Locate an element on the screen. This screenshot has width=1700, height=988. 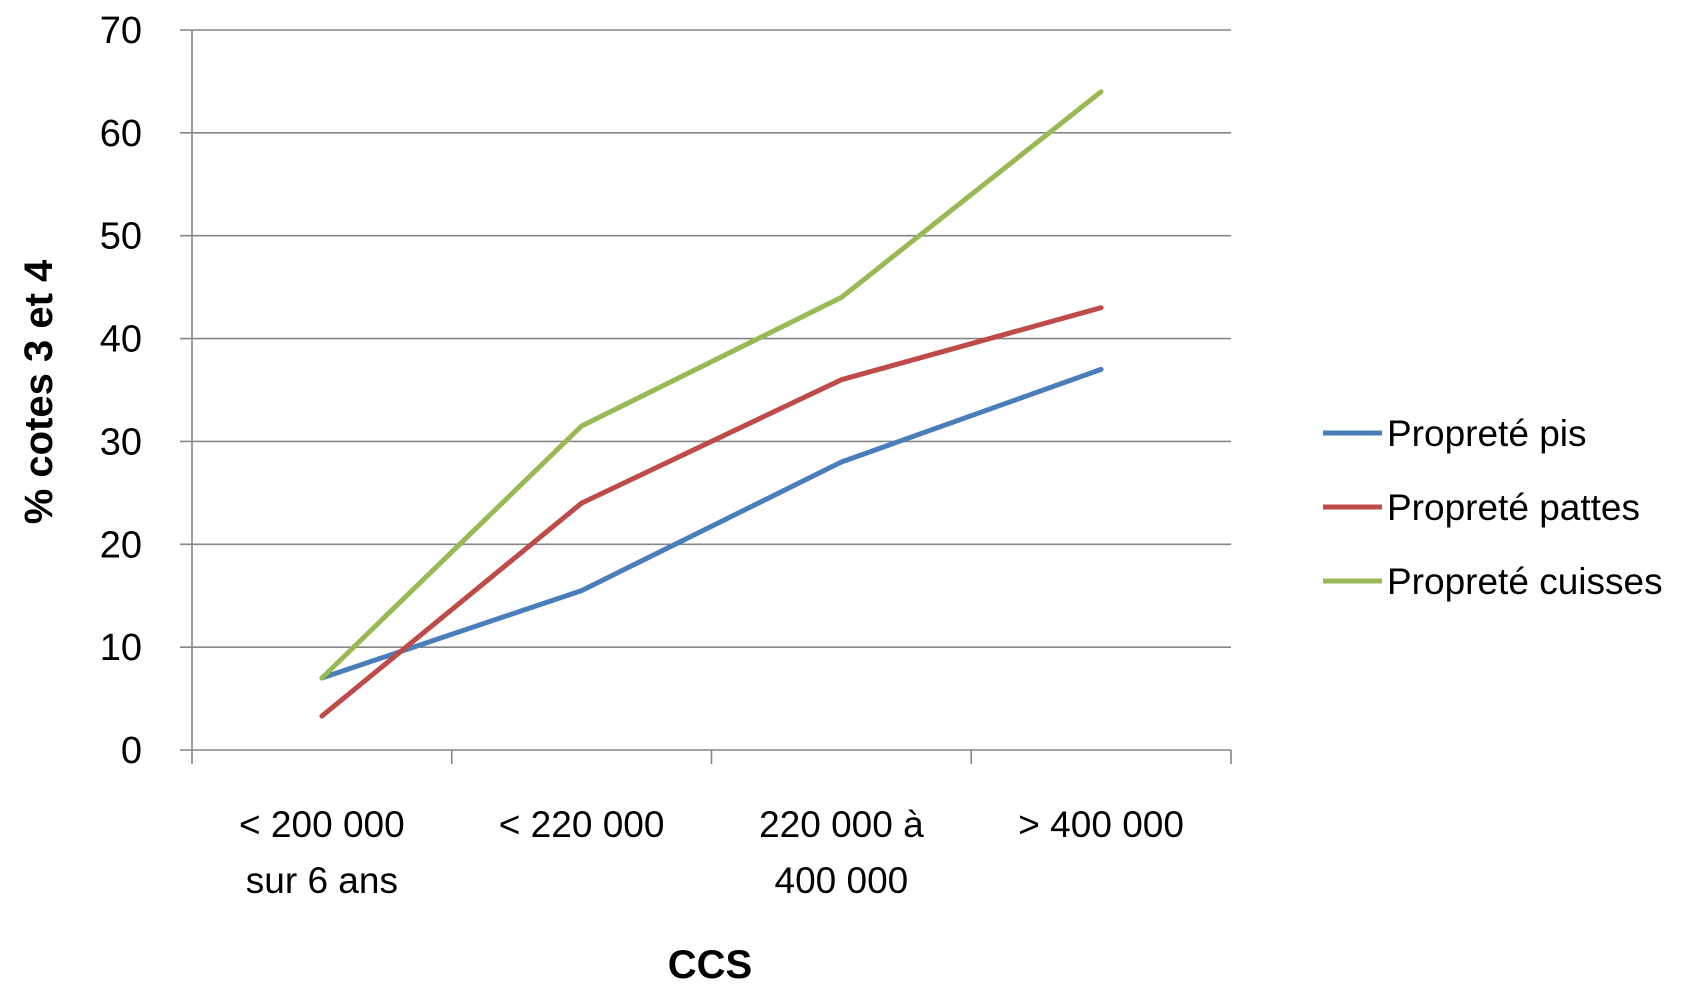
x-tick-label: 400 000 is located at coordinates (842, 880).